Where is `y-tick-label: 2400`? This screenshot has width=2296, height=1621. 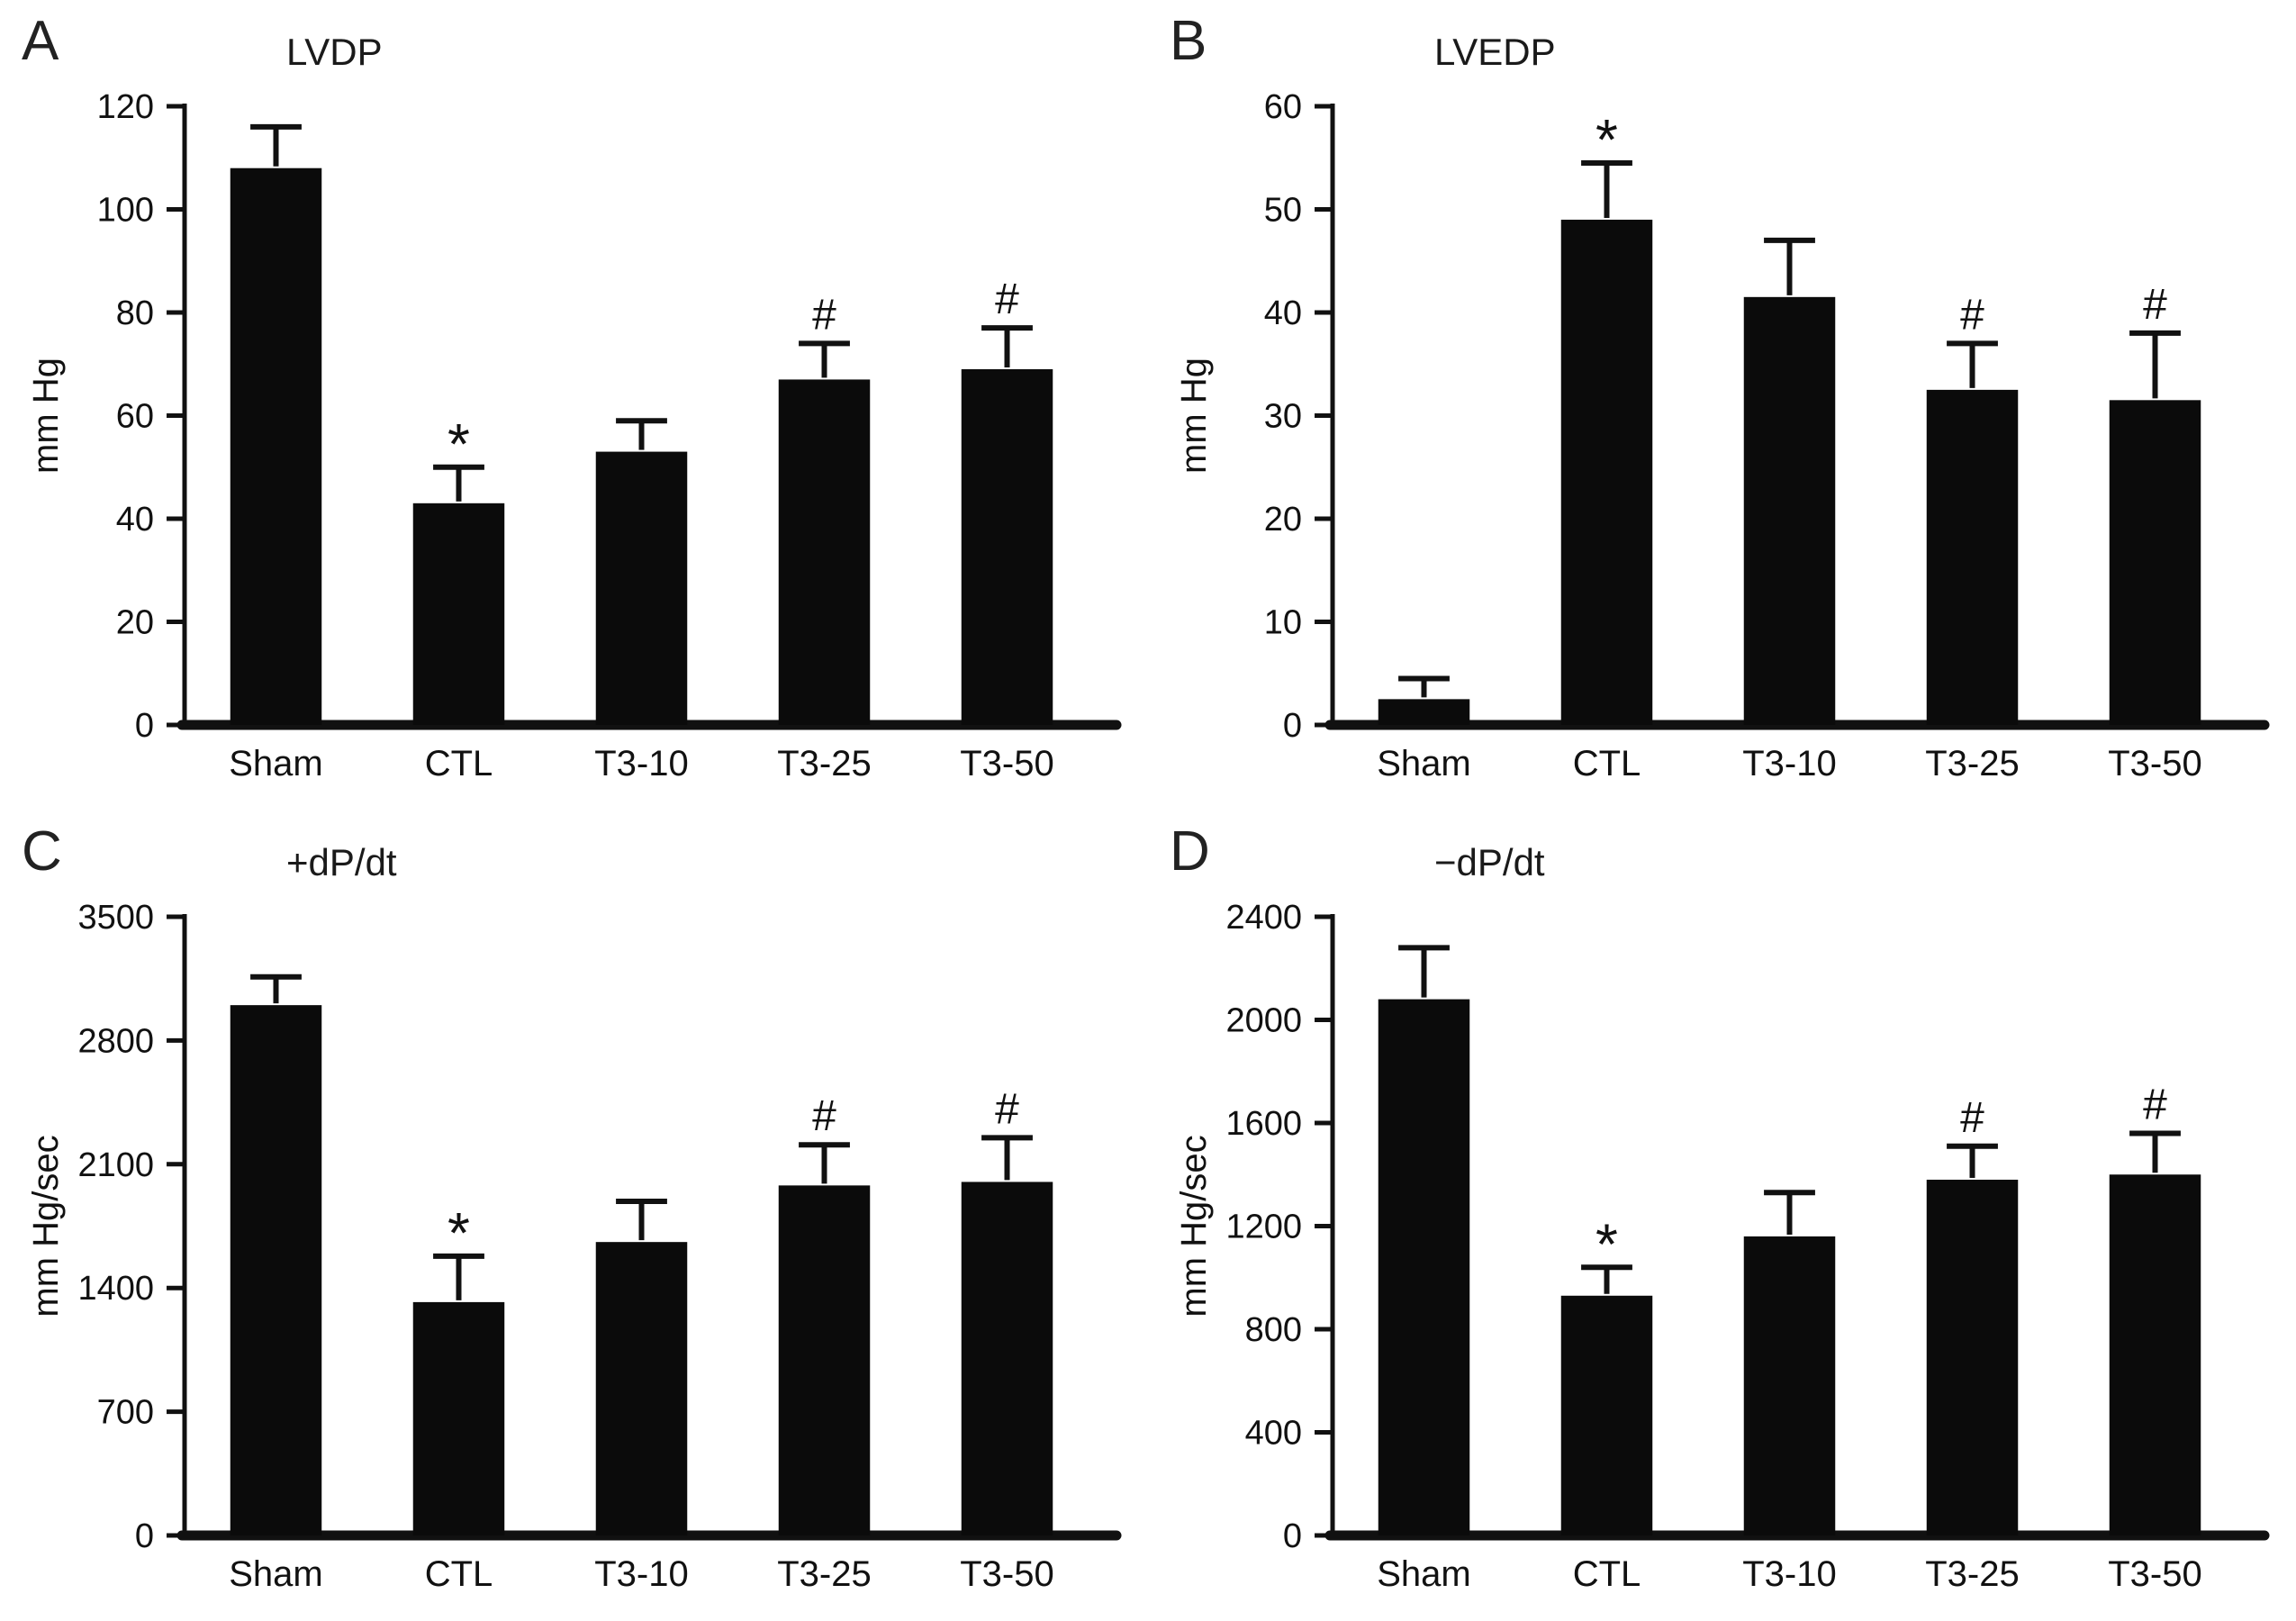 y-tick-label: 2400 is located at coordinates (1263, 918).